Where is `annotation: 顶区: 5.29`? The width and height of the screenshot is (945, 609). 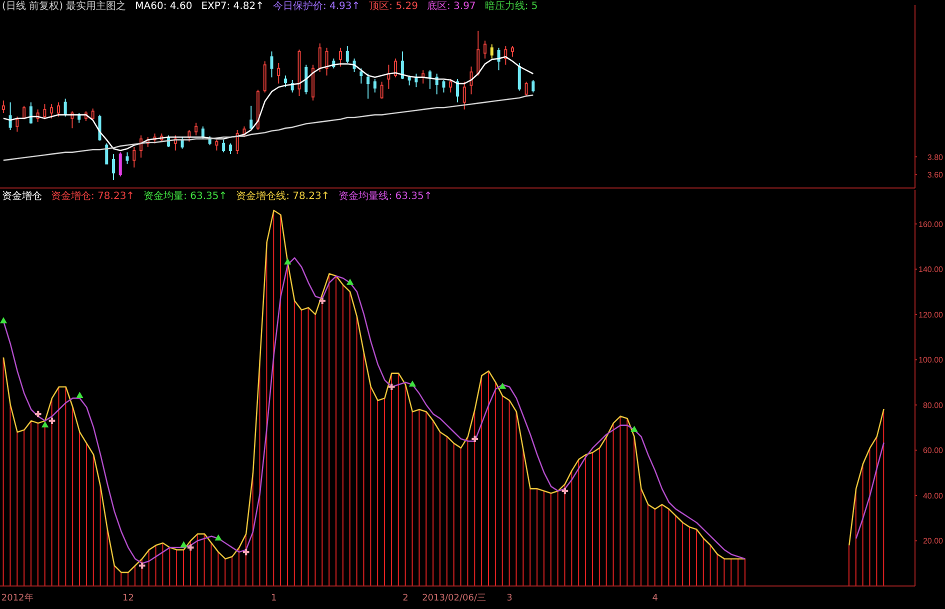
annotation: 顶区: 5.29 is located at coordinates (393, 7).